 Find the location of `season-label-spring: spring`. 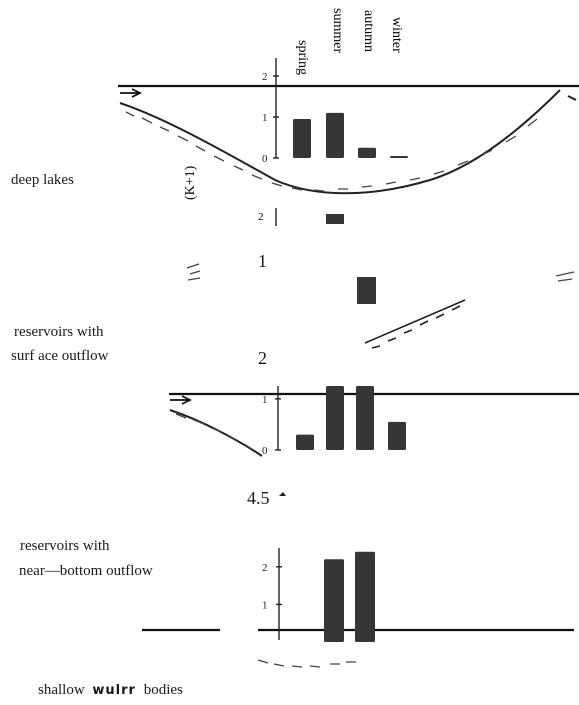

season-label-spring: spring is located at coordinates (302, 57).